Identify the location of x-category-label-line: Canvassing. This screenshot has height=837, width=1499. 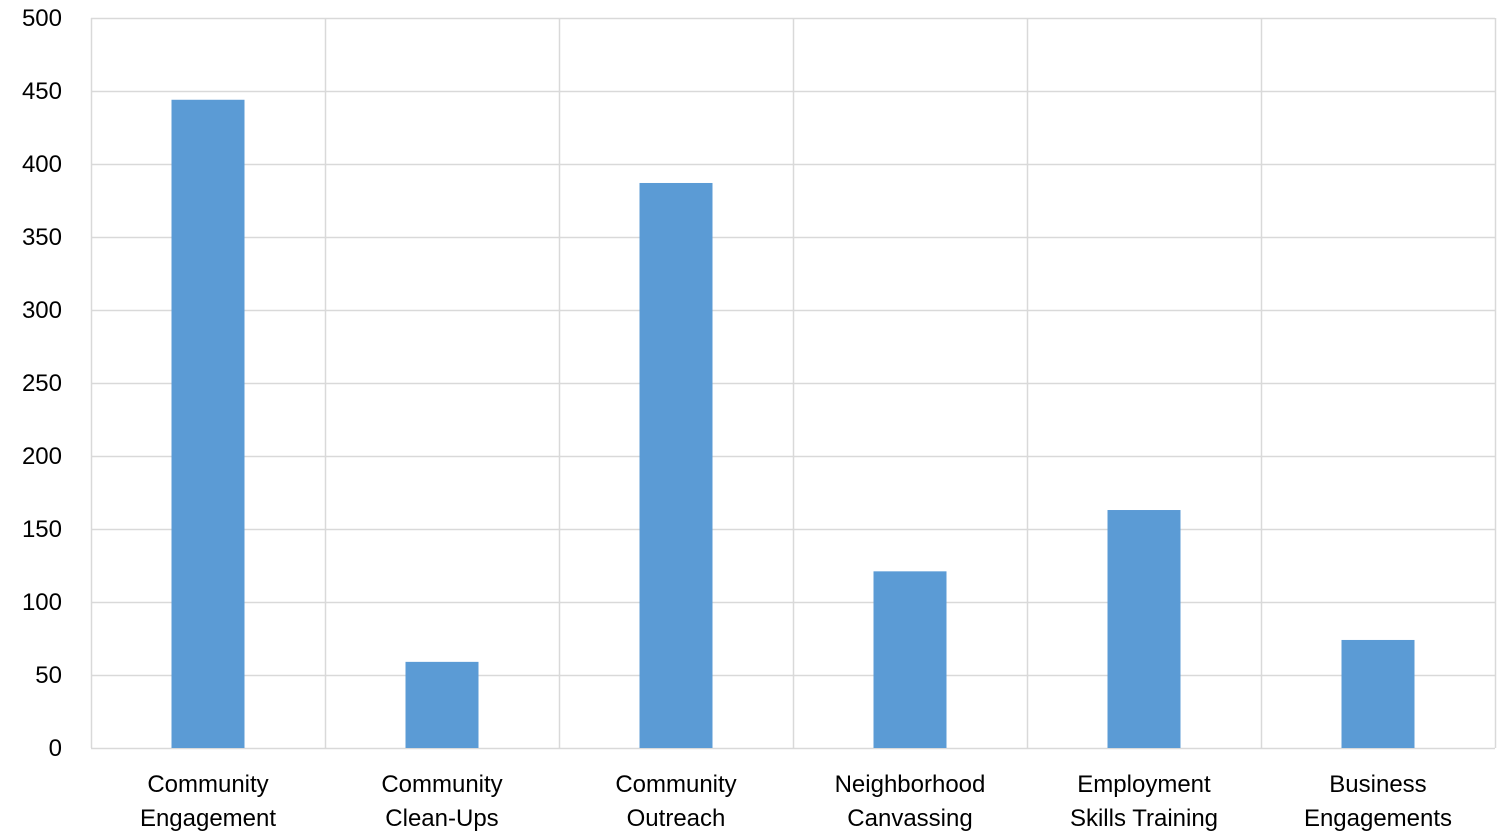
(909, 818).